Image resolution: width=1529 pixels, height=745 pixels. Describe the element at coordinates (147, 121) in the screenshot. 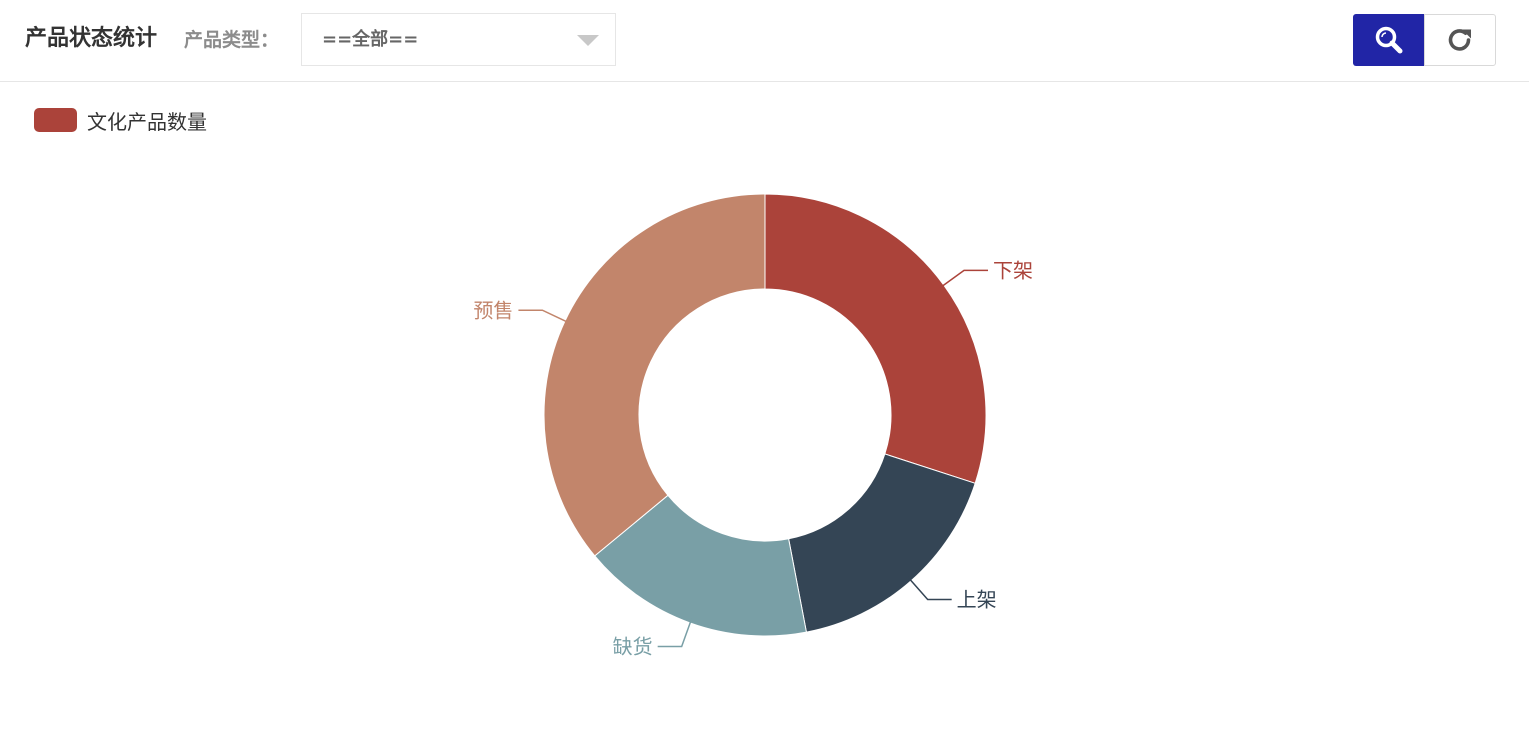

I see `legend-label: 文化产品数量` at that location.